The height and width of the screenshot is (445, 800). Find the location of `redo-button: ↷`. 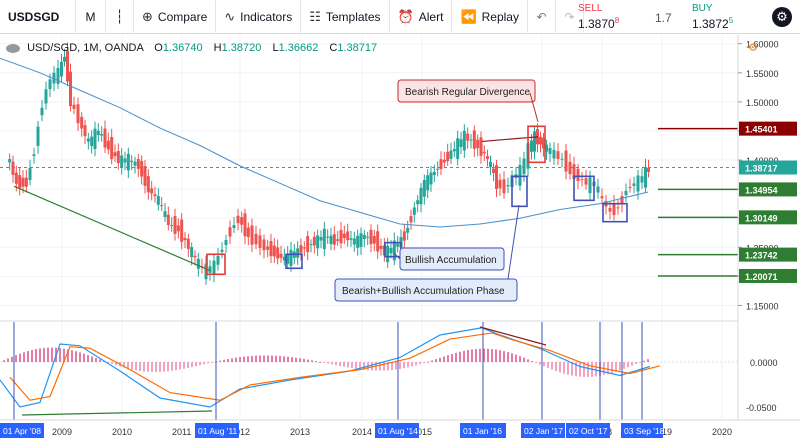

redo-button: ↷ is located at coordinates (570, 17).